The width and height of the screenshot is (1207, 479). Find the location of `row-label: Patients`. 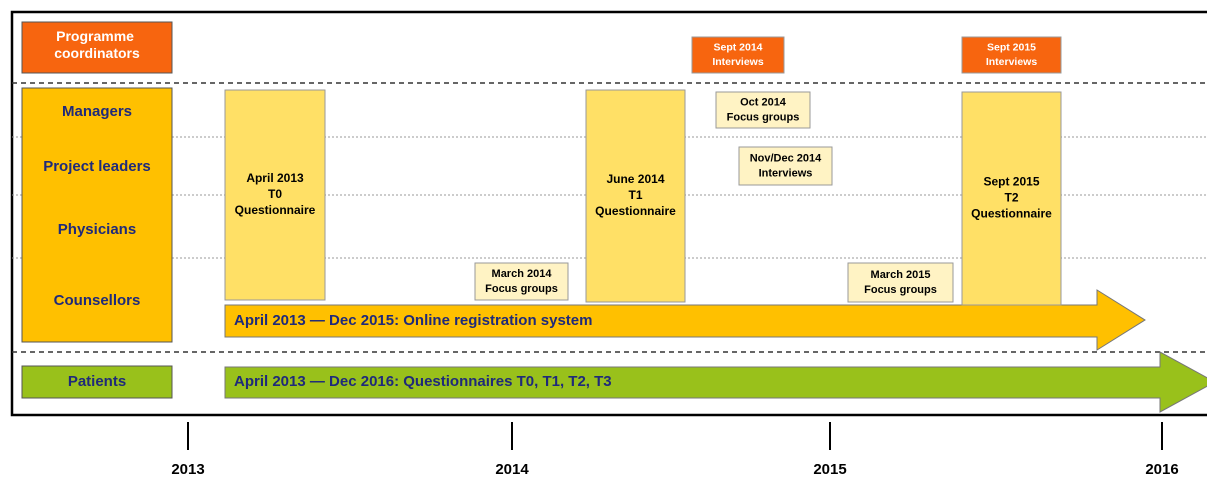

row-label: Patients is located at coordinates (97, 381).